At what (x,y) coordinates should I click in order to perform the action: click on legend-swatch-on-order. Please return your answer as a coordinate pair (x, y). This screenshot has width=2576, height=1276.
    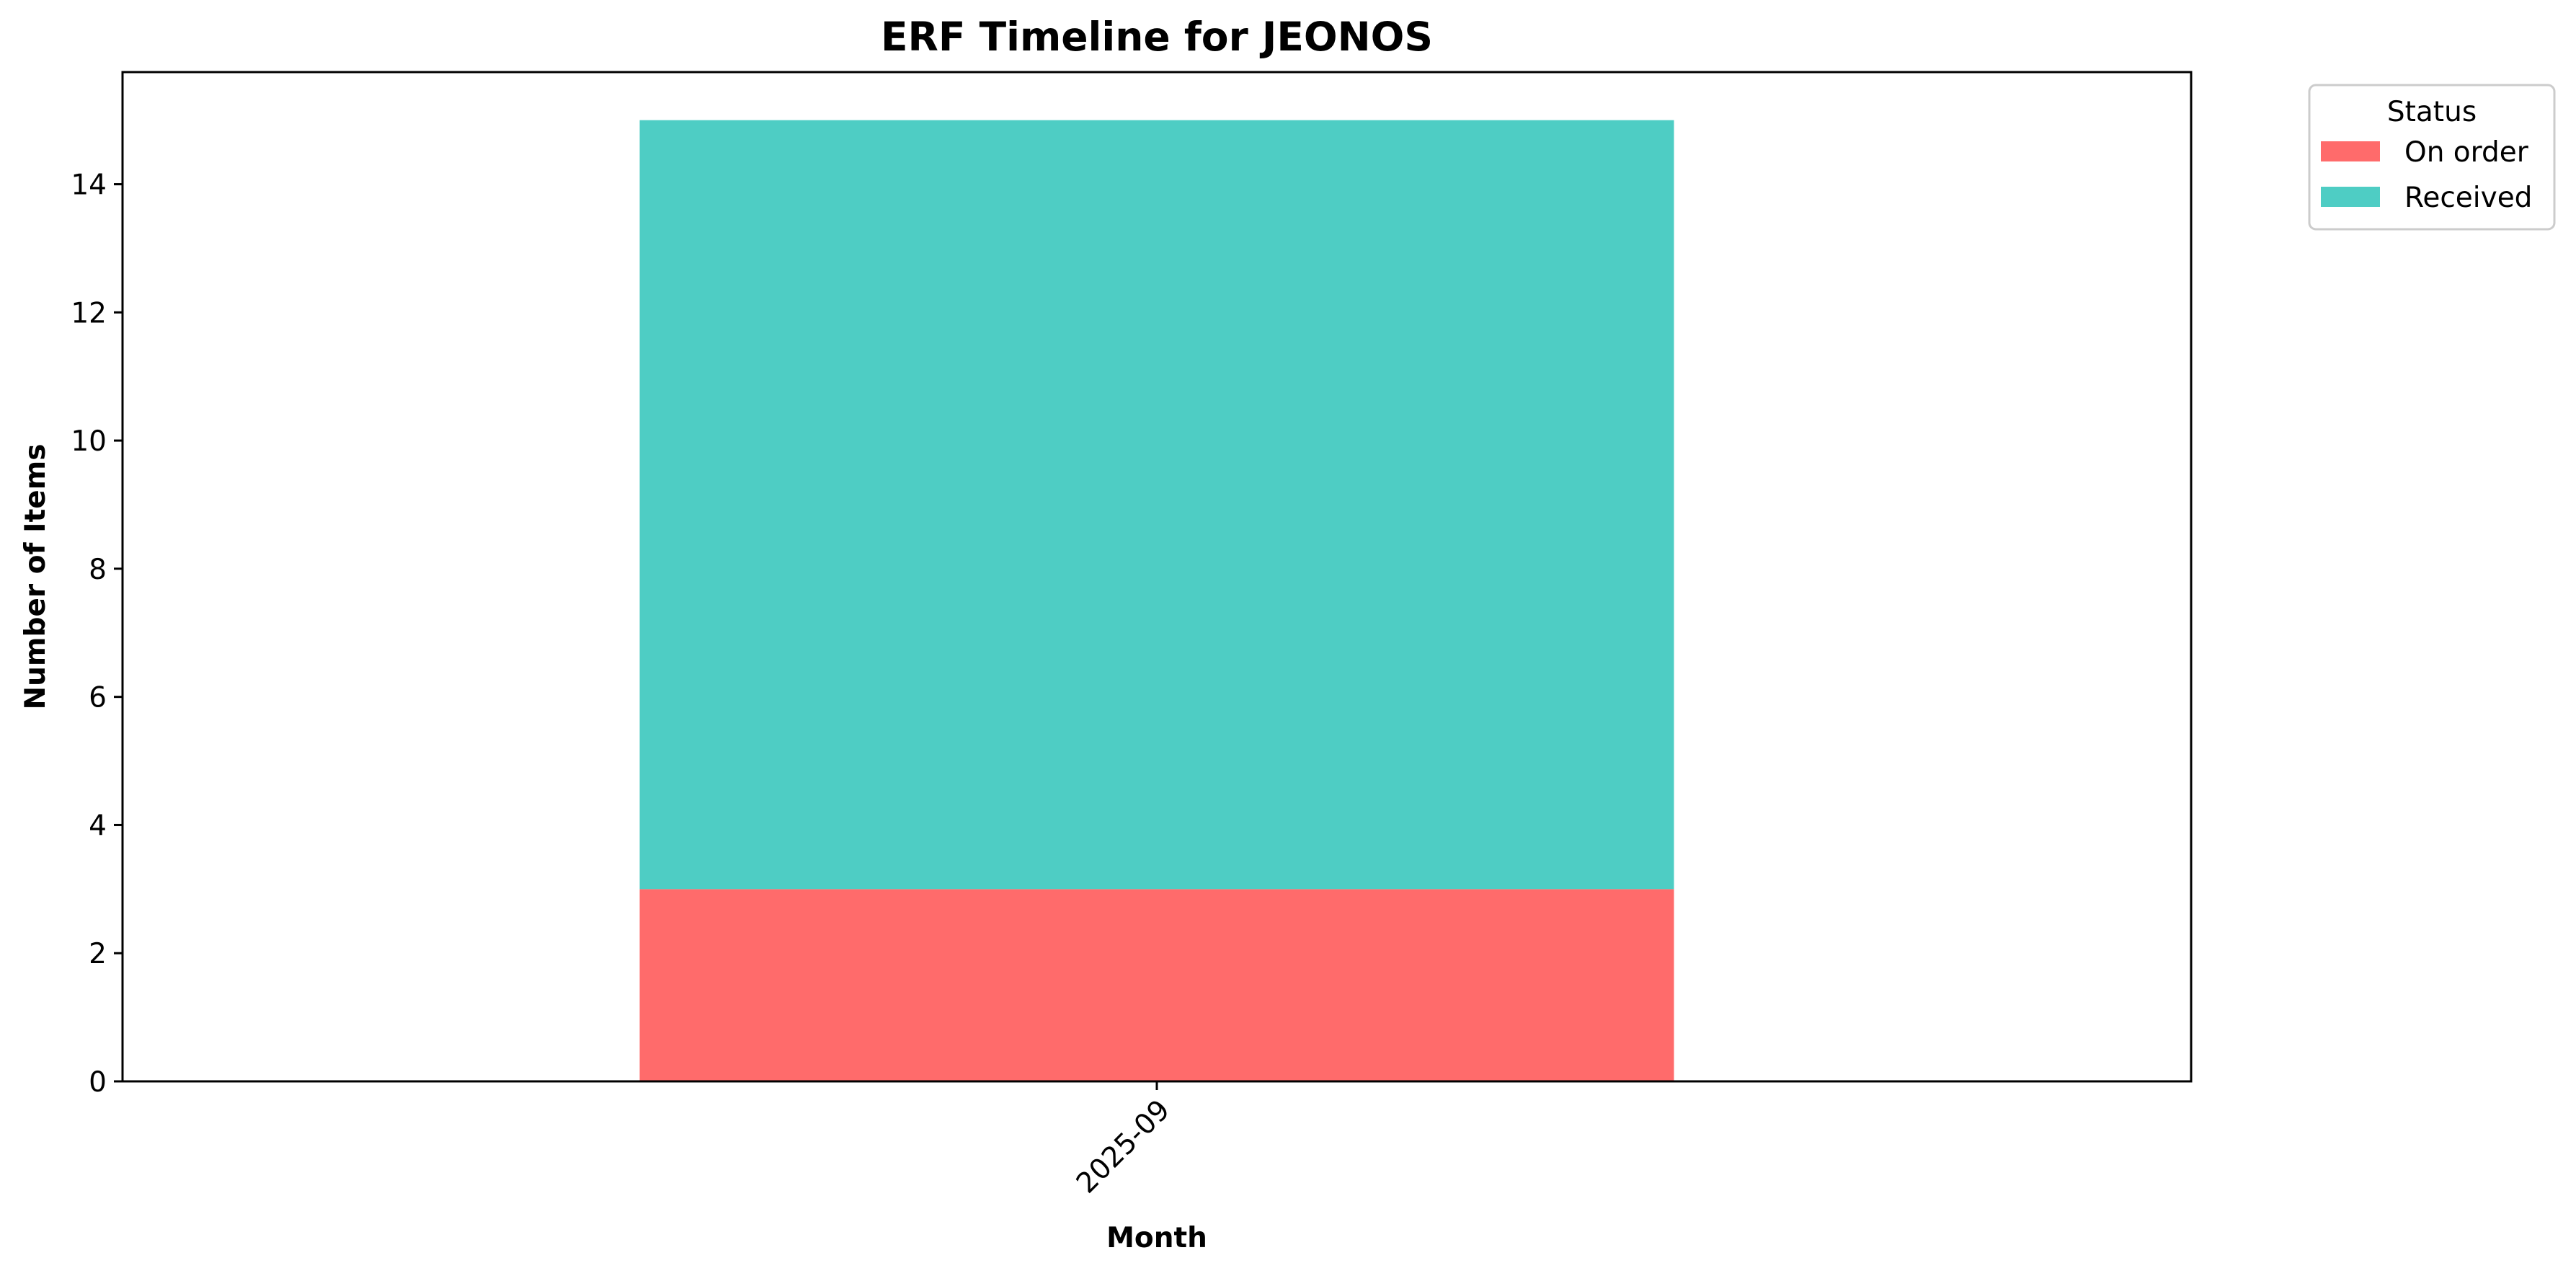
    Looking at the image, I should click on (2350, 151).